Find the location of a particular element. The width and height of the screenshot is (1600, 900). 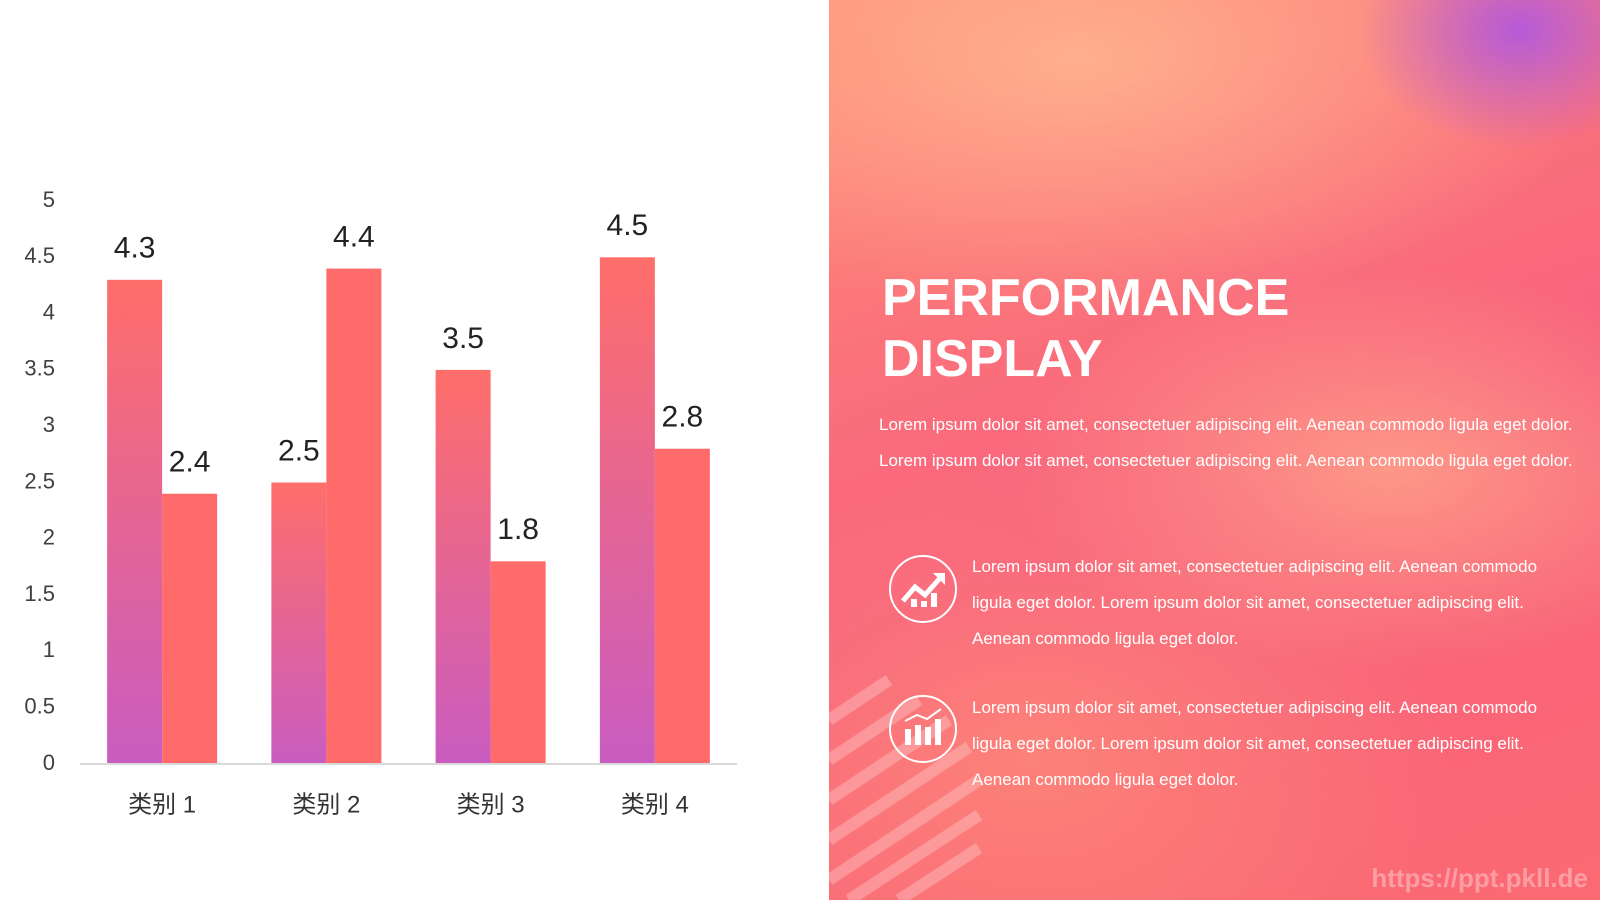

y-tick-label: 5 is located at coordinates (49, 199).